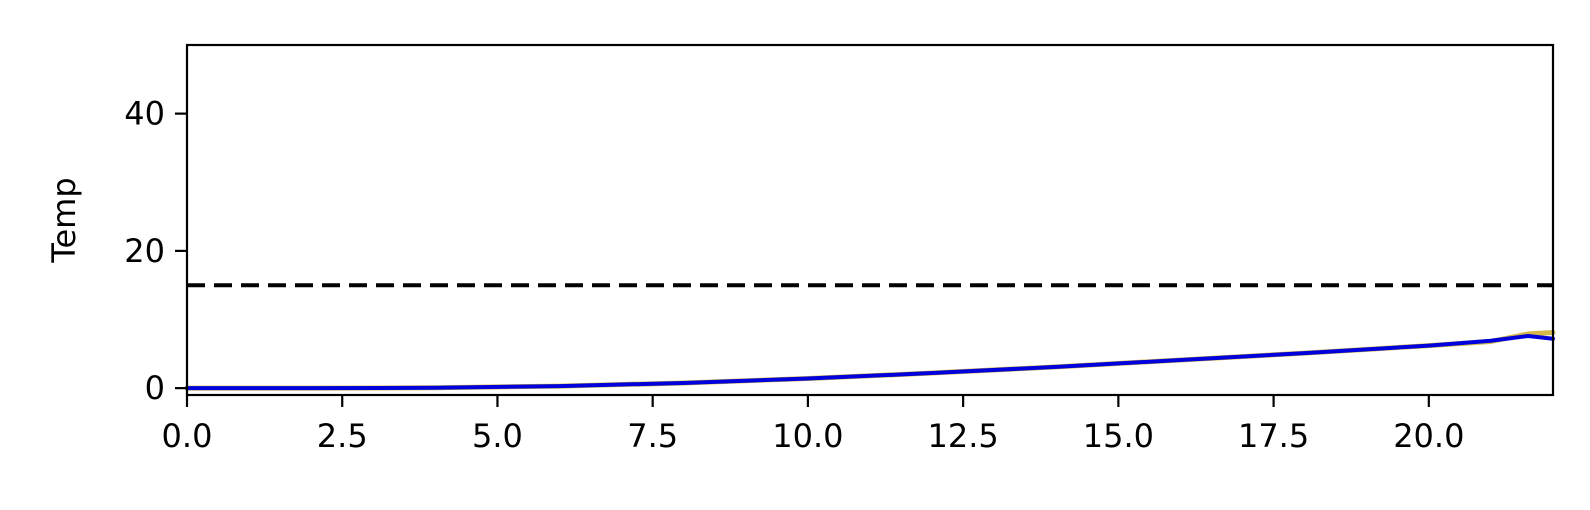 This screenshot has width=1590, height=510. I want to click on x-tick-label: 7.5, so click(652, 436).